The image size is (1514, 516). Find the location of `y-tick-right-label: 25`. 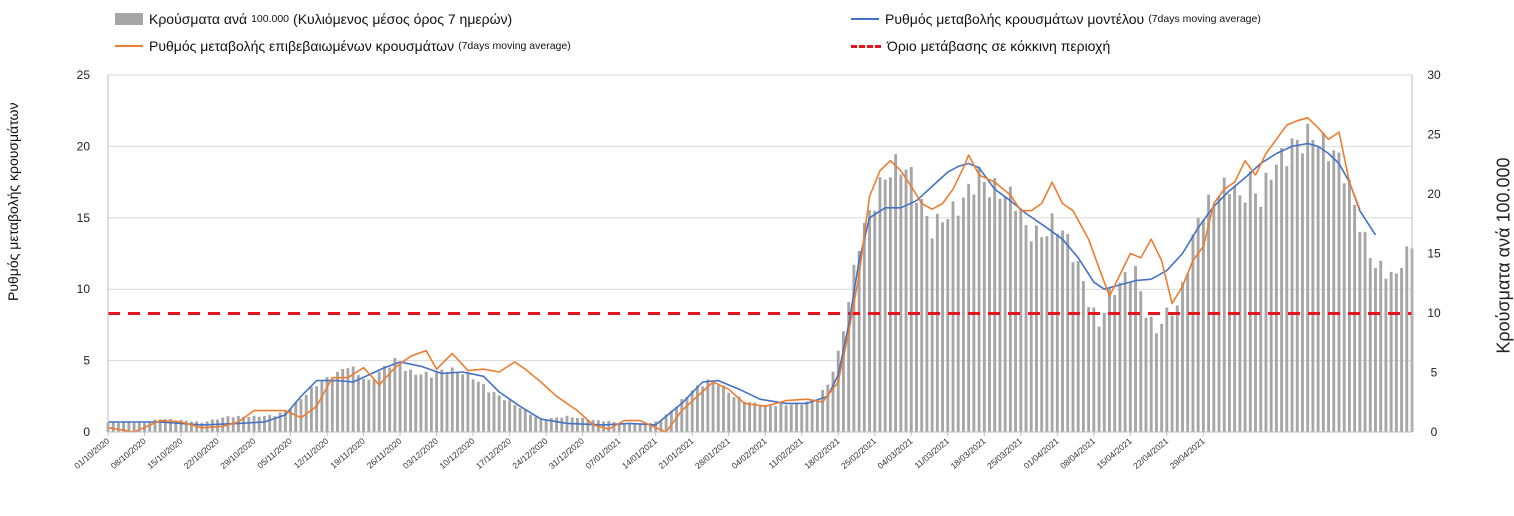

y-tick-right-label: 25 is located at coordinates (1434, 135).